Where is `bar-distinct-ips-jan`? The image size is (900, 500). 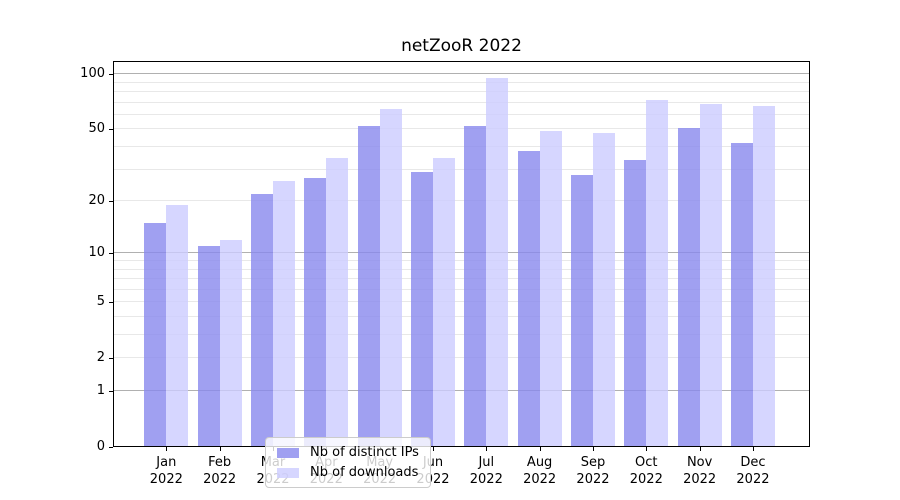
bar-distinct-ips-jan is located at coordinates (155, 335).